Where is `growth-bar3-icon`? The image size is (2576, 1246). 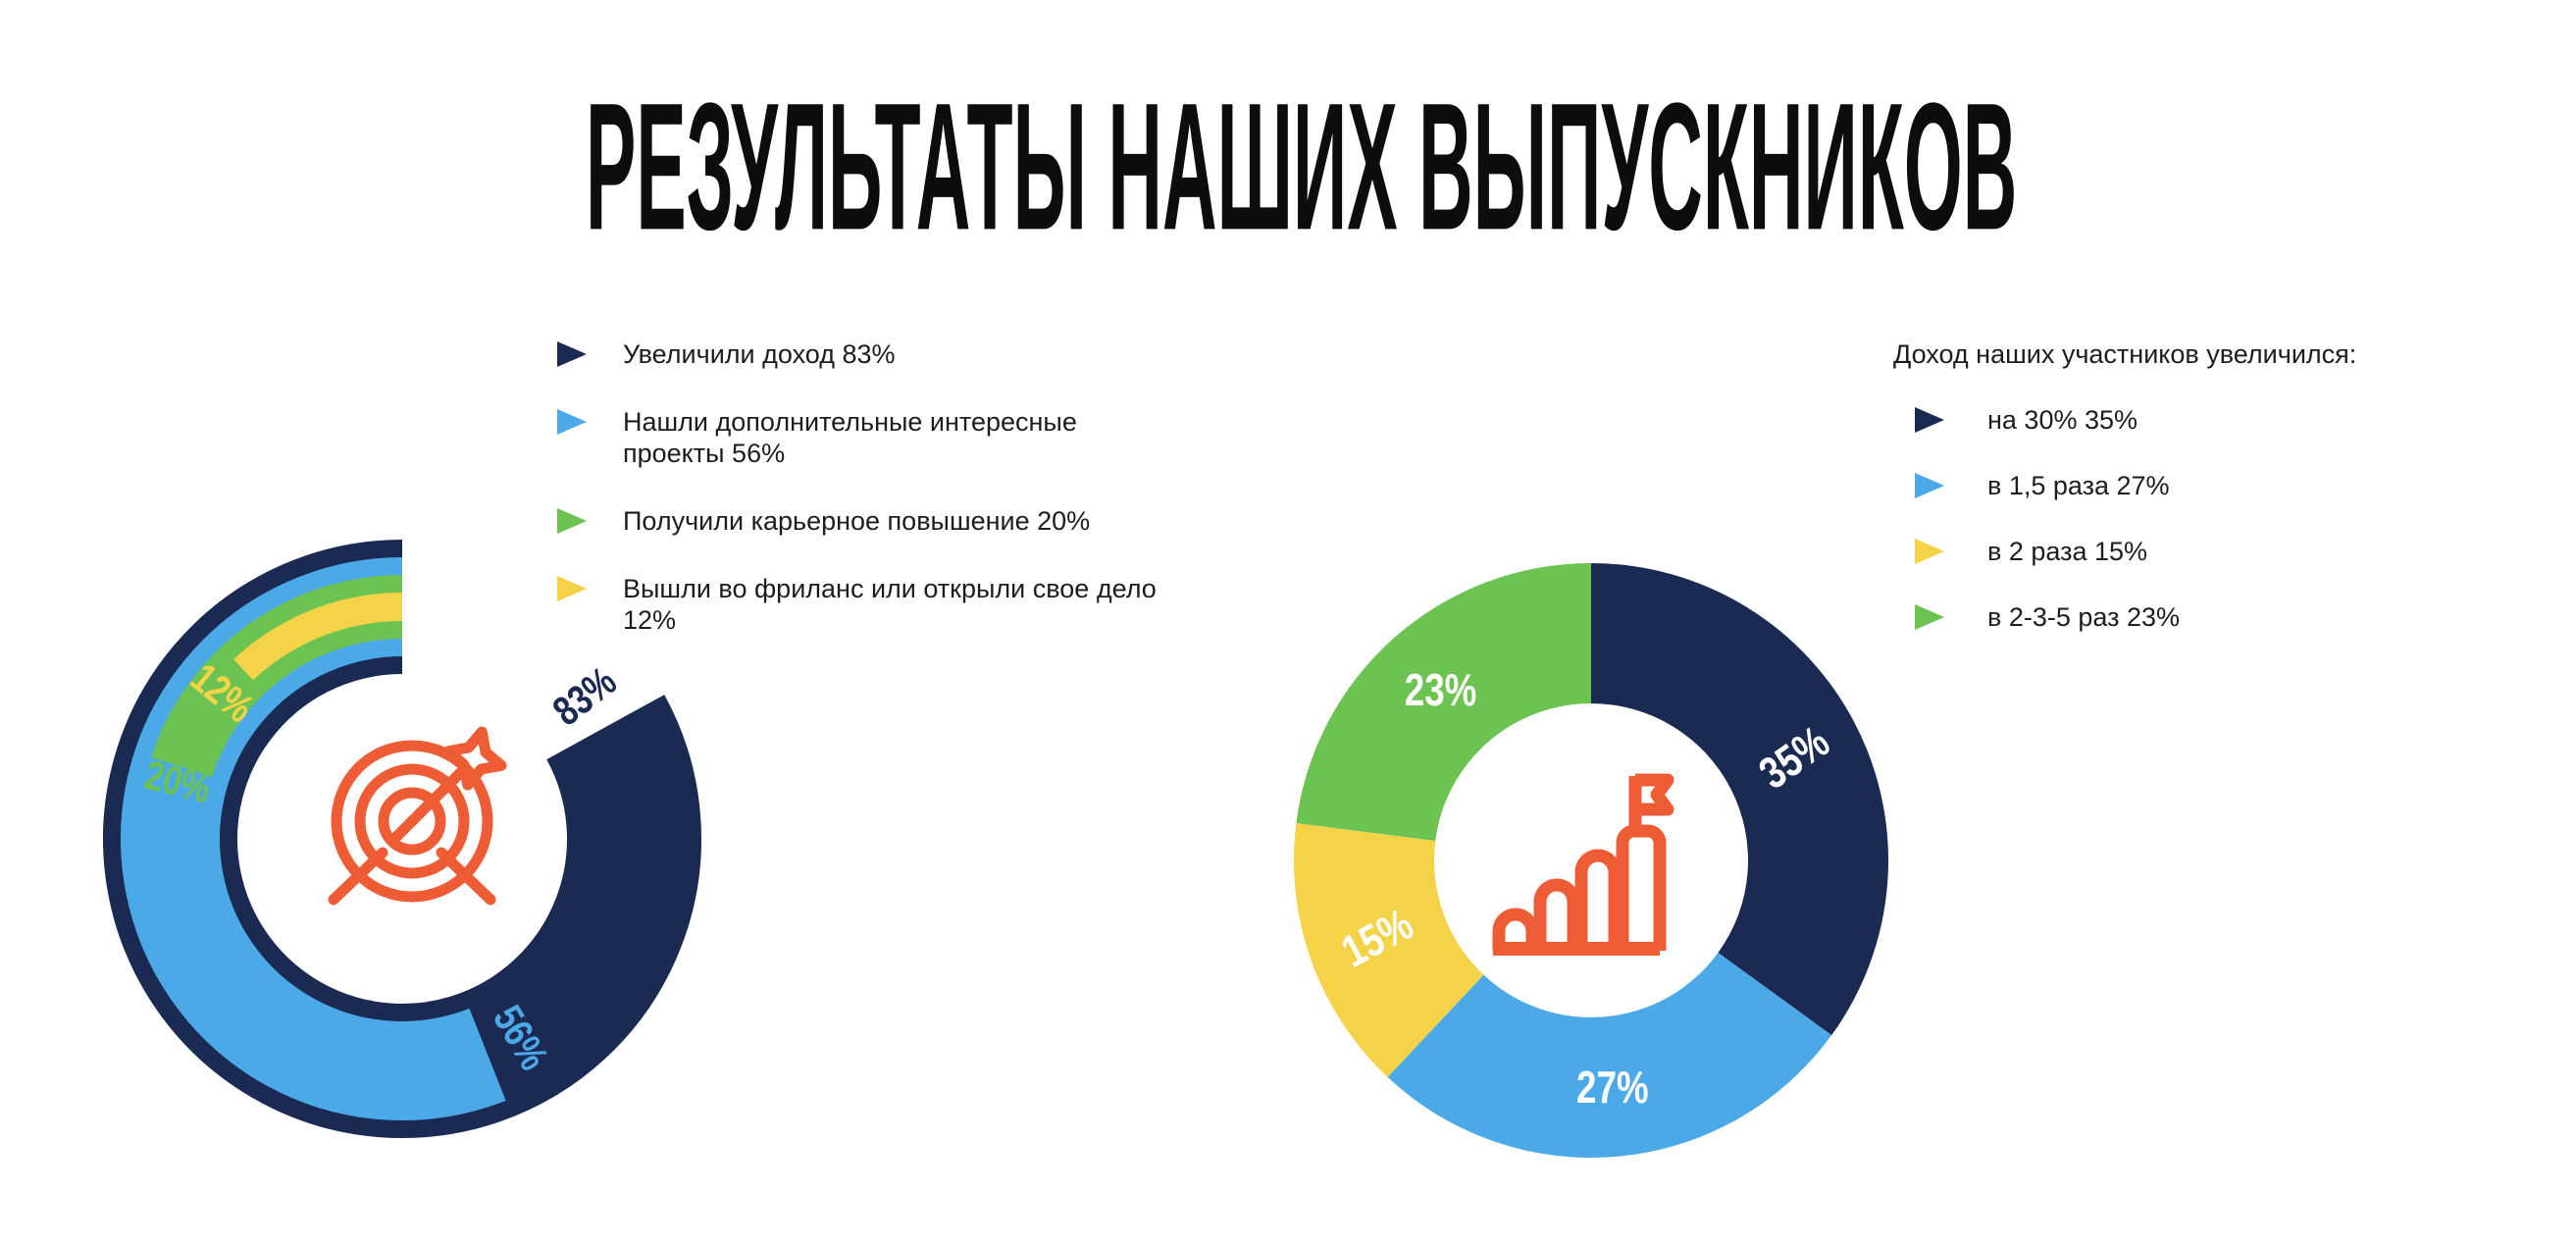 growth-bar3-icon is located at coordinates (1598, 900).